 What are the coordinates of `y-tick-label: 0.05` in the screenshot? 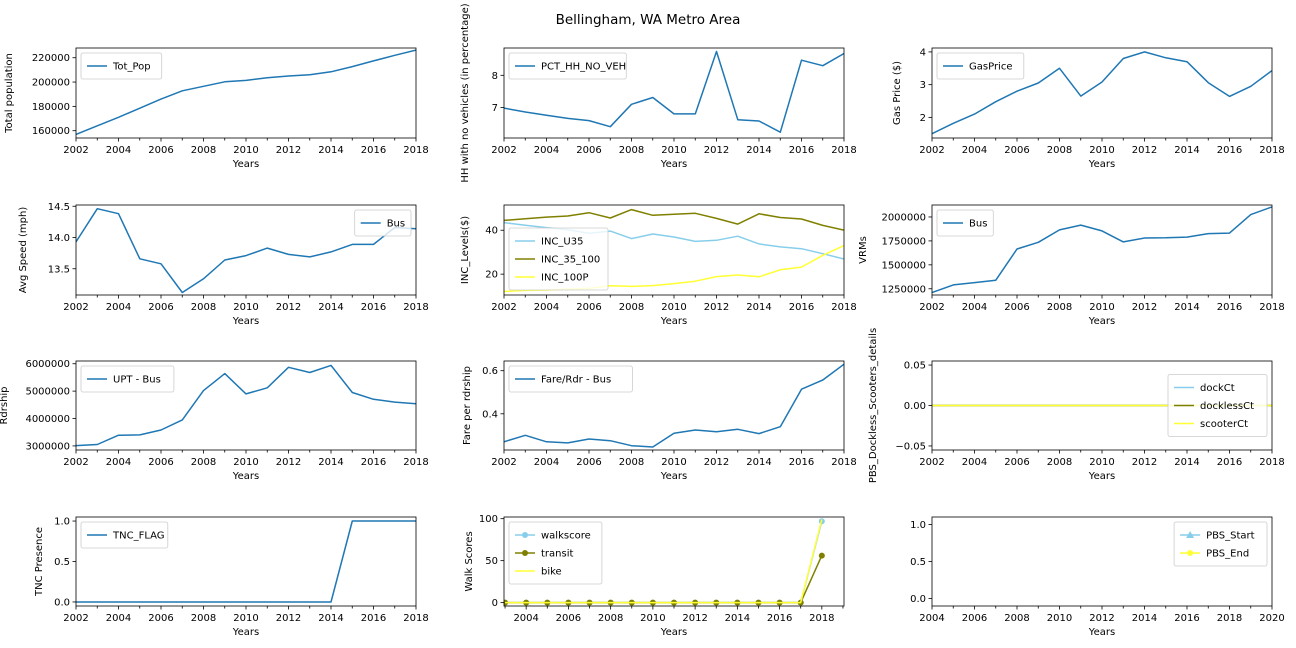 It's located at (915, 366).